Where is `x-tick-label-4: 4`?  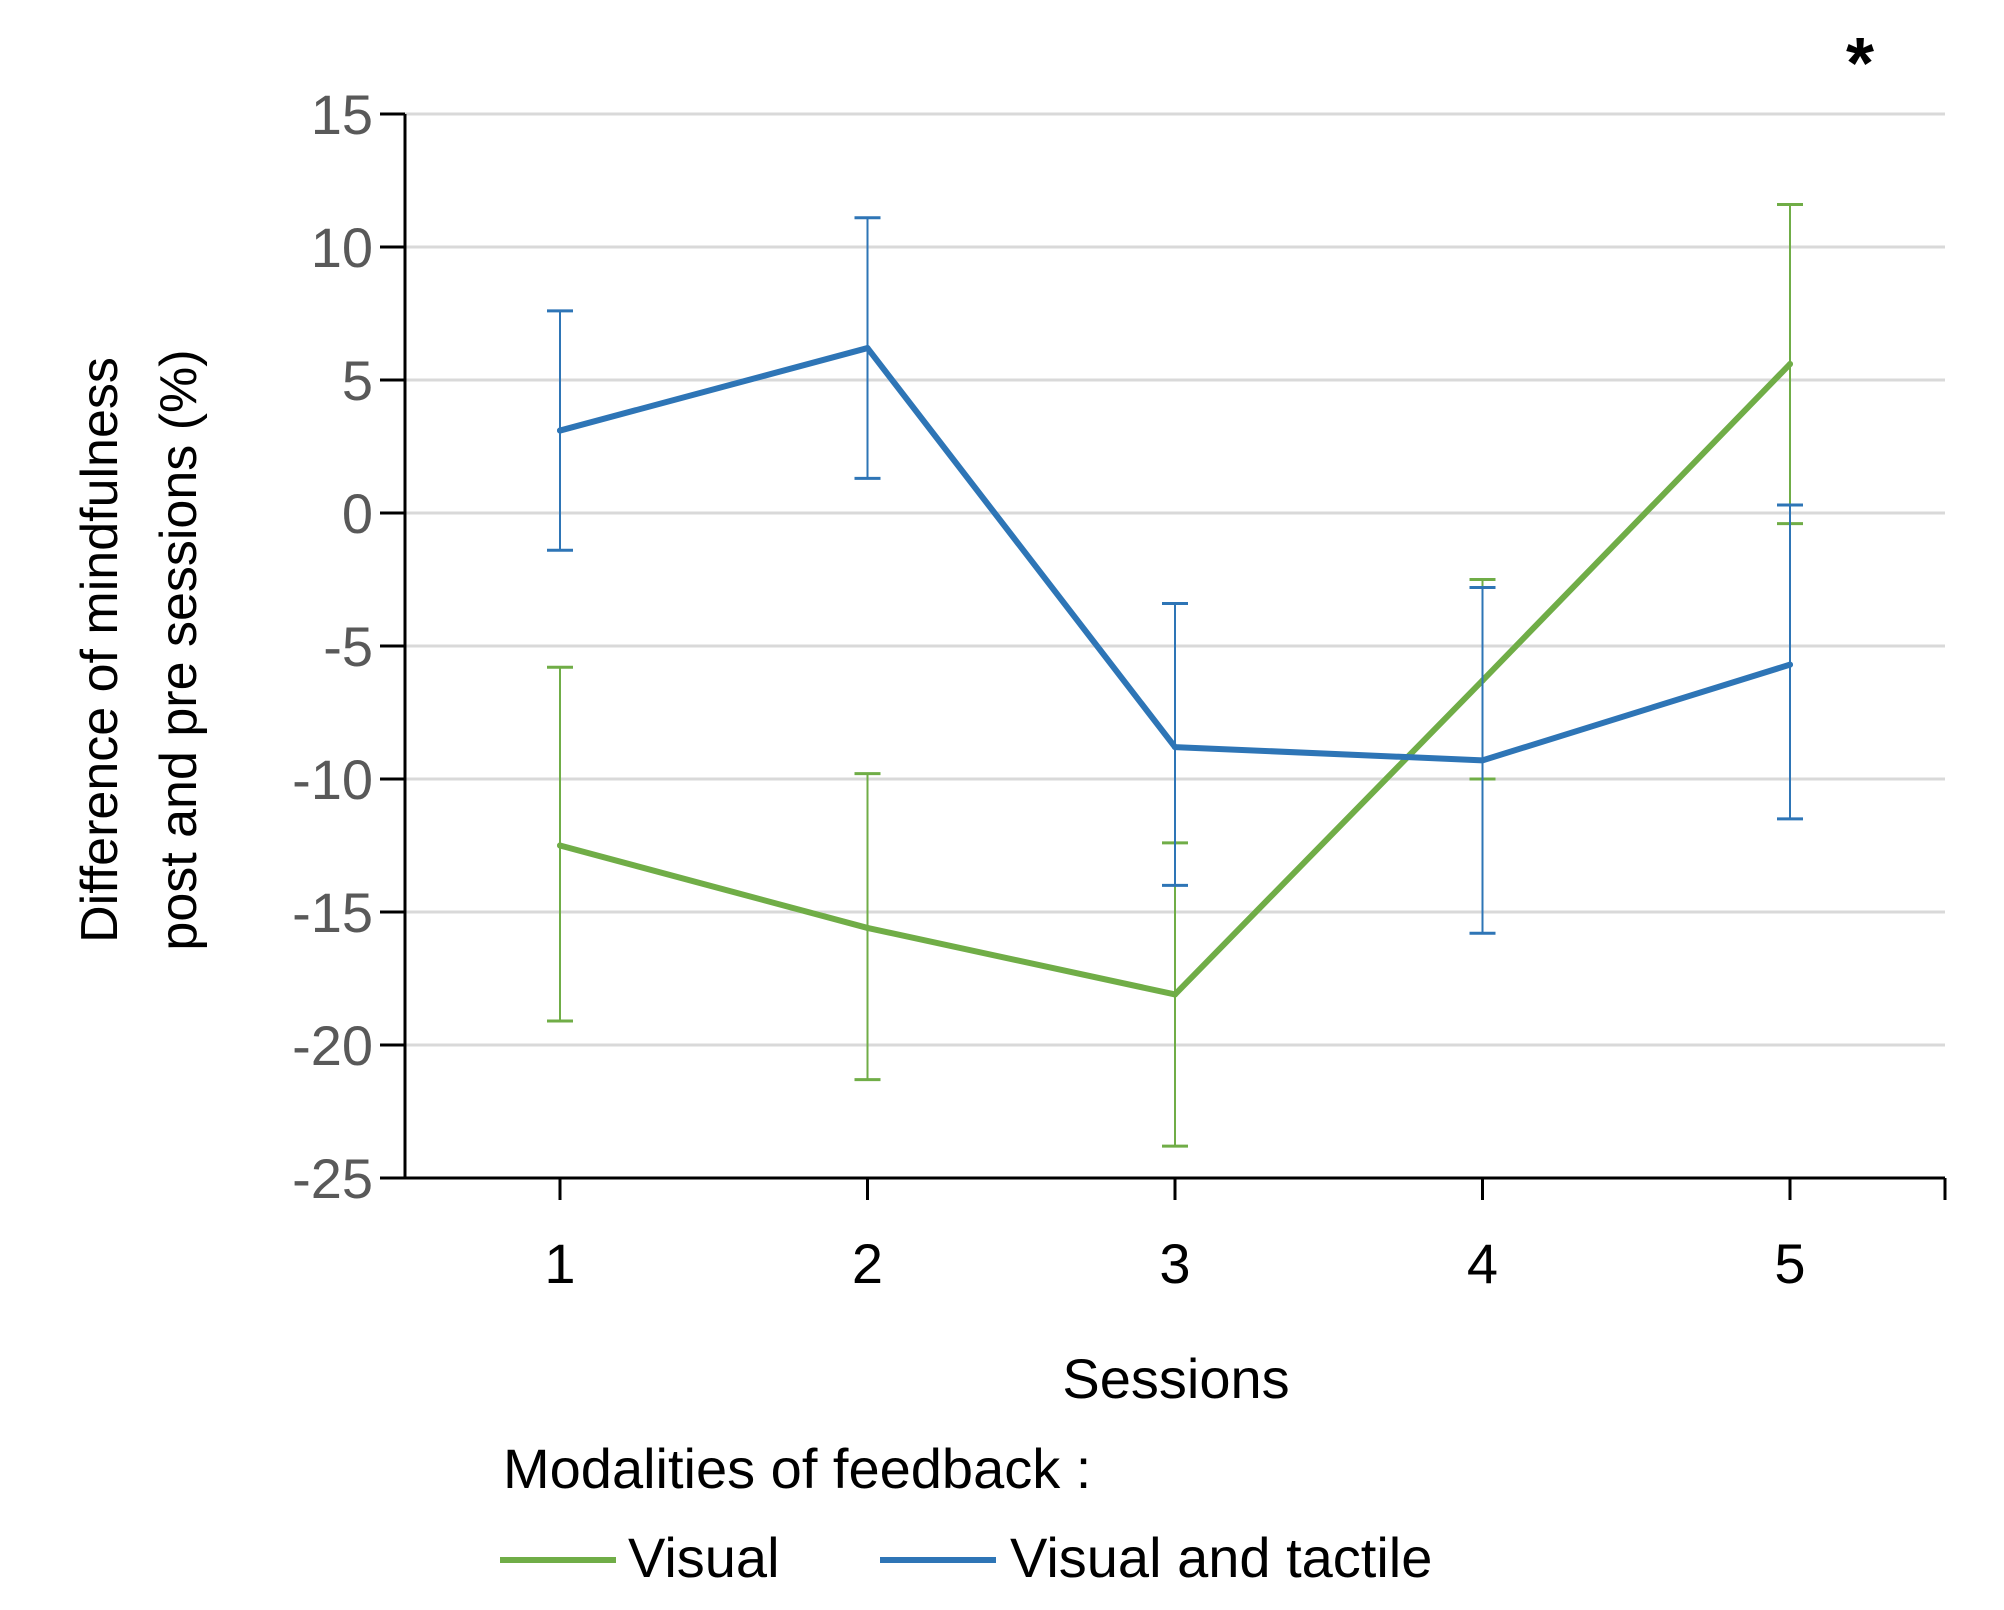
x-tick-label-4: 4 is located at coordinates (1482, 1263).